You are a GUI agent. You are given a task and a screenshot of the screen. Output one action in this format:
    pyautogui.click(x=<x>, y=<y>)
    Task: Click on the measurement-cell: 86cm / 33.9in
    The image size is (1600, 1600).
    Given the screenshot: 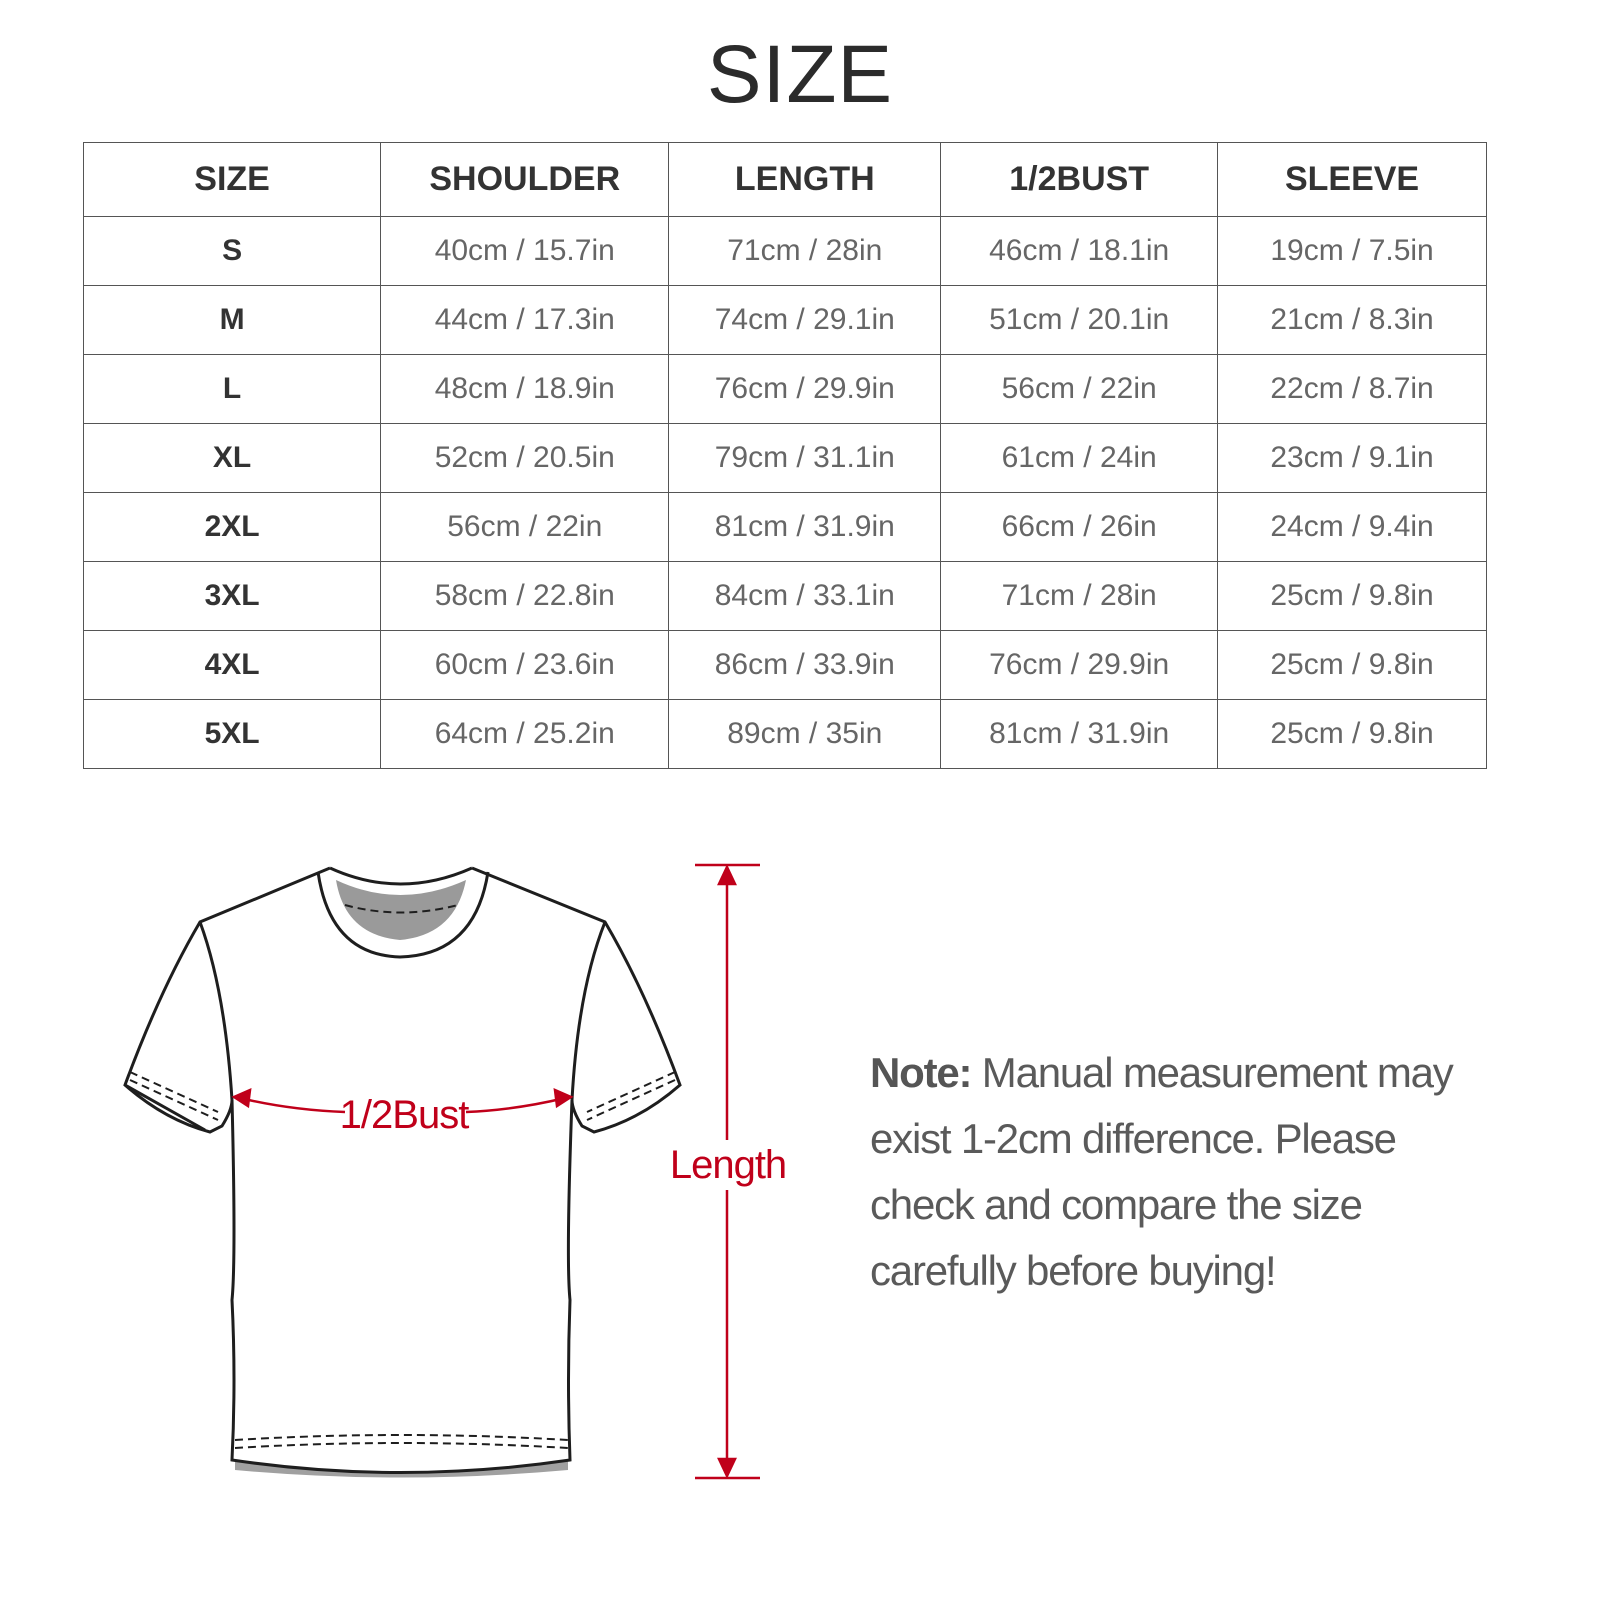 What is the action you would take?
    pyautogui.click(x=805, y=665)
    